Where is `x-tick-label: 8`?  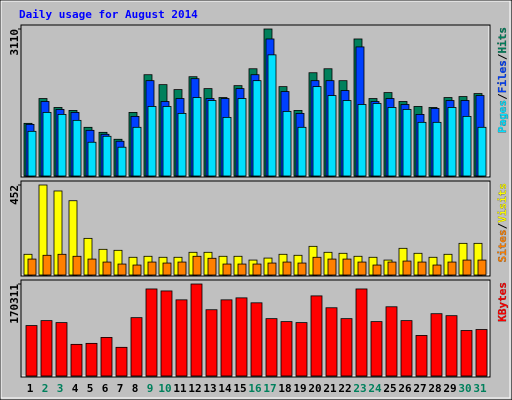 x-tick-label: 8 is located at coordinates (135, 388).